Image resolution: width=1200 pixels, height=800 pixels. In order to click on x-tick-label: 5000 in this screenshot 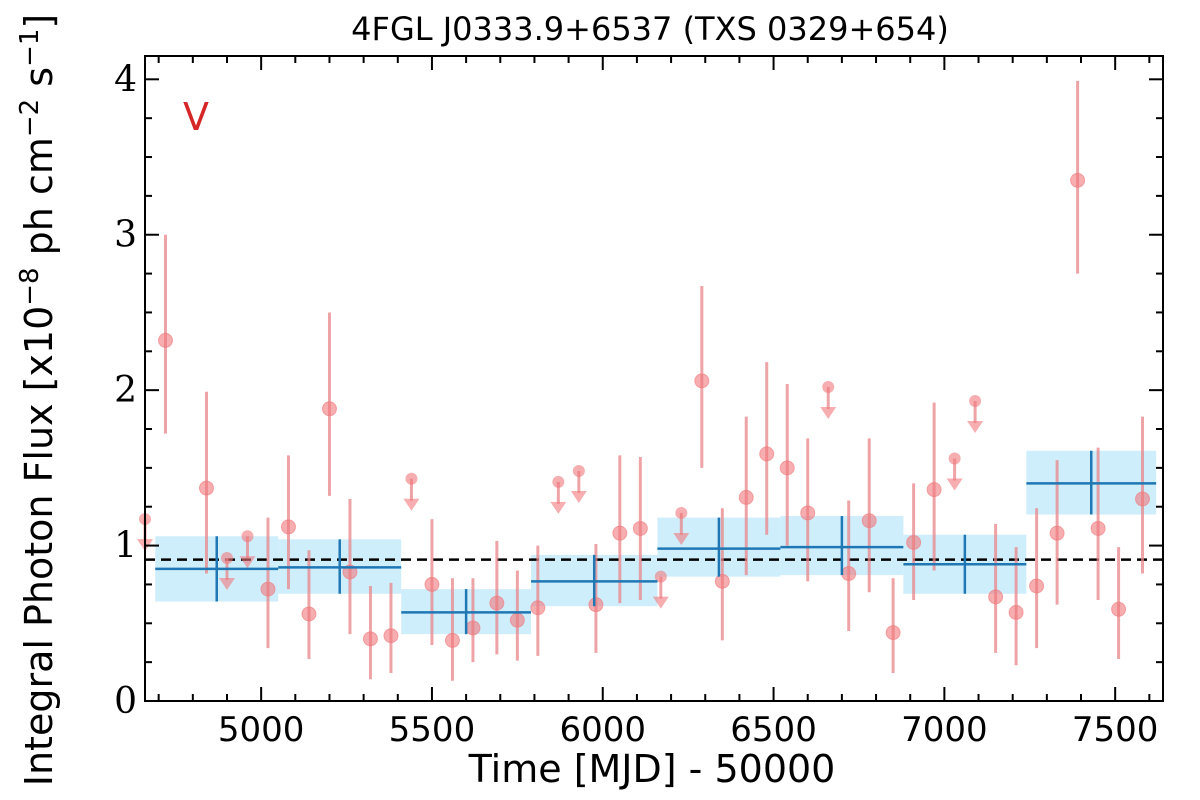, I will do `click(261, 730)`.